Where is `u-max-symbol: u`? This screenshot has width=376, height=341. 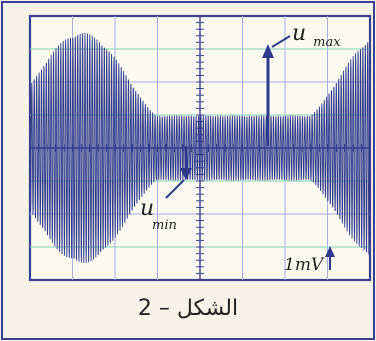
u-max-symbol: u is located at coordinates (299, 33).